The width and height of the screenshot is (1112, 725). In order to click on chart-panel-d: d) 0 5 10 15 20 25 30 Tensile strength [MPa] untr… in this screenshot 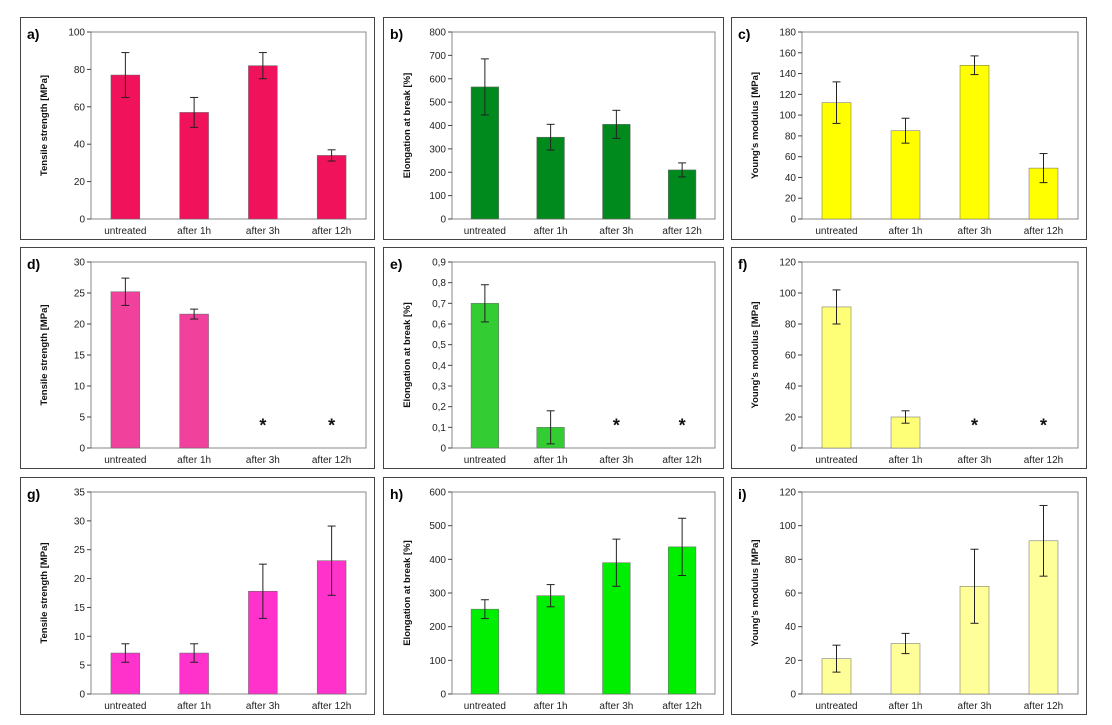, I will do `click(197, 358)`.